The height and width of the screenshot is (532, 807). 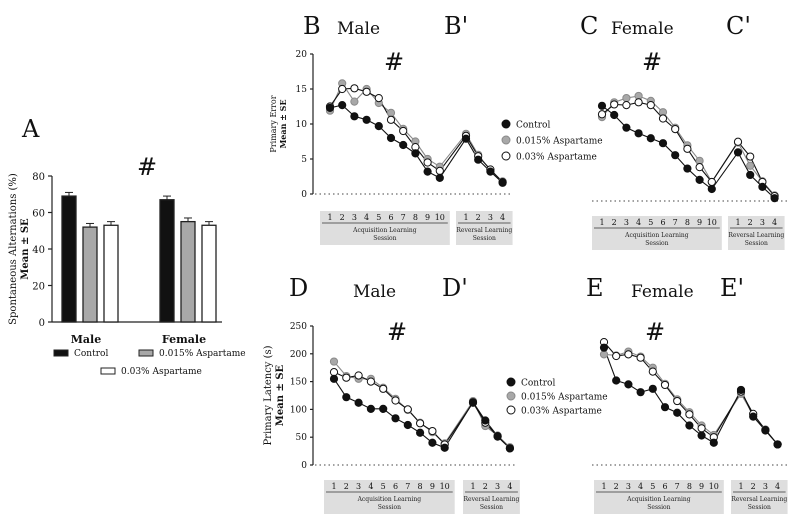 I want to click on x-axis-label-acquisition: Acquisition Learning, so click(x=656, y=235).